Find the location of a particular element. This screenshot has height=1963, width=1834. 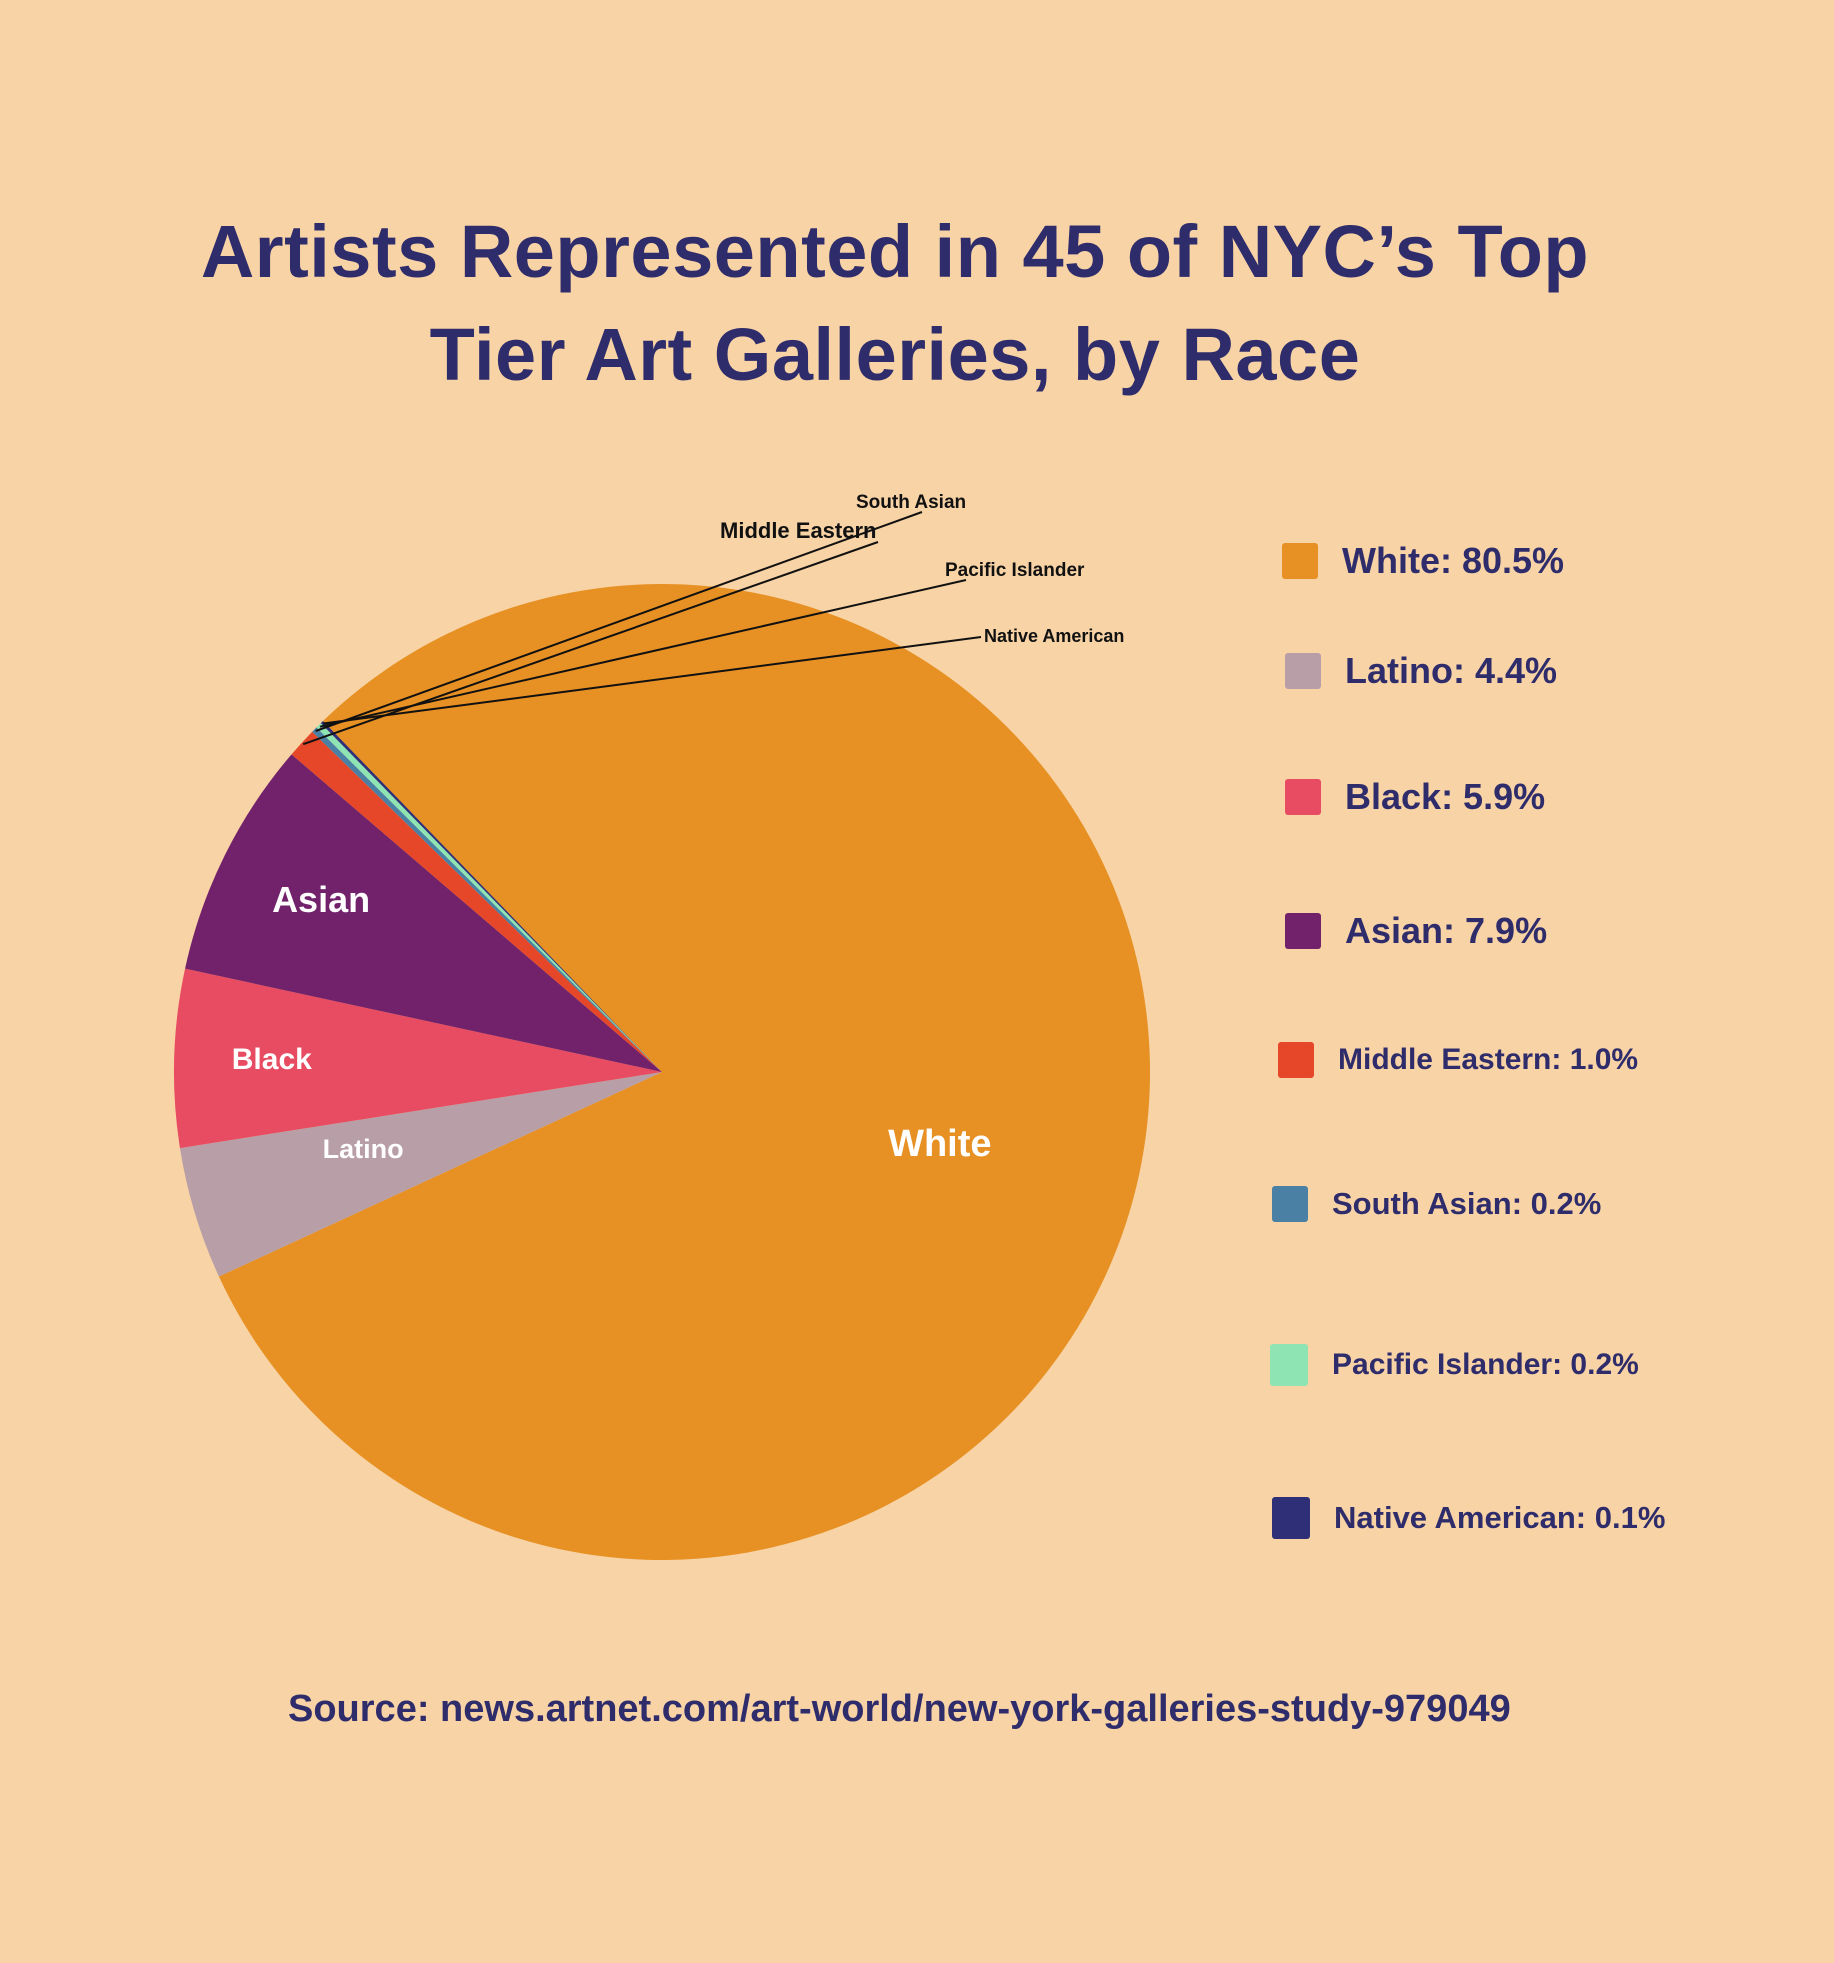

slice-label-black: Black is located at coordinates (272, 1059).